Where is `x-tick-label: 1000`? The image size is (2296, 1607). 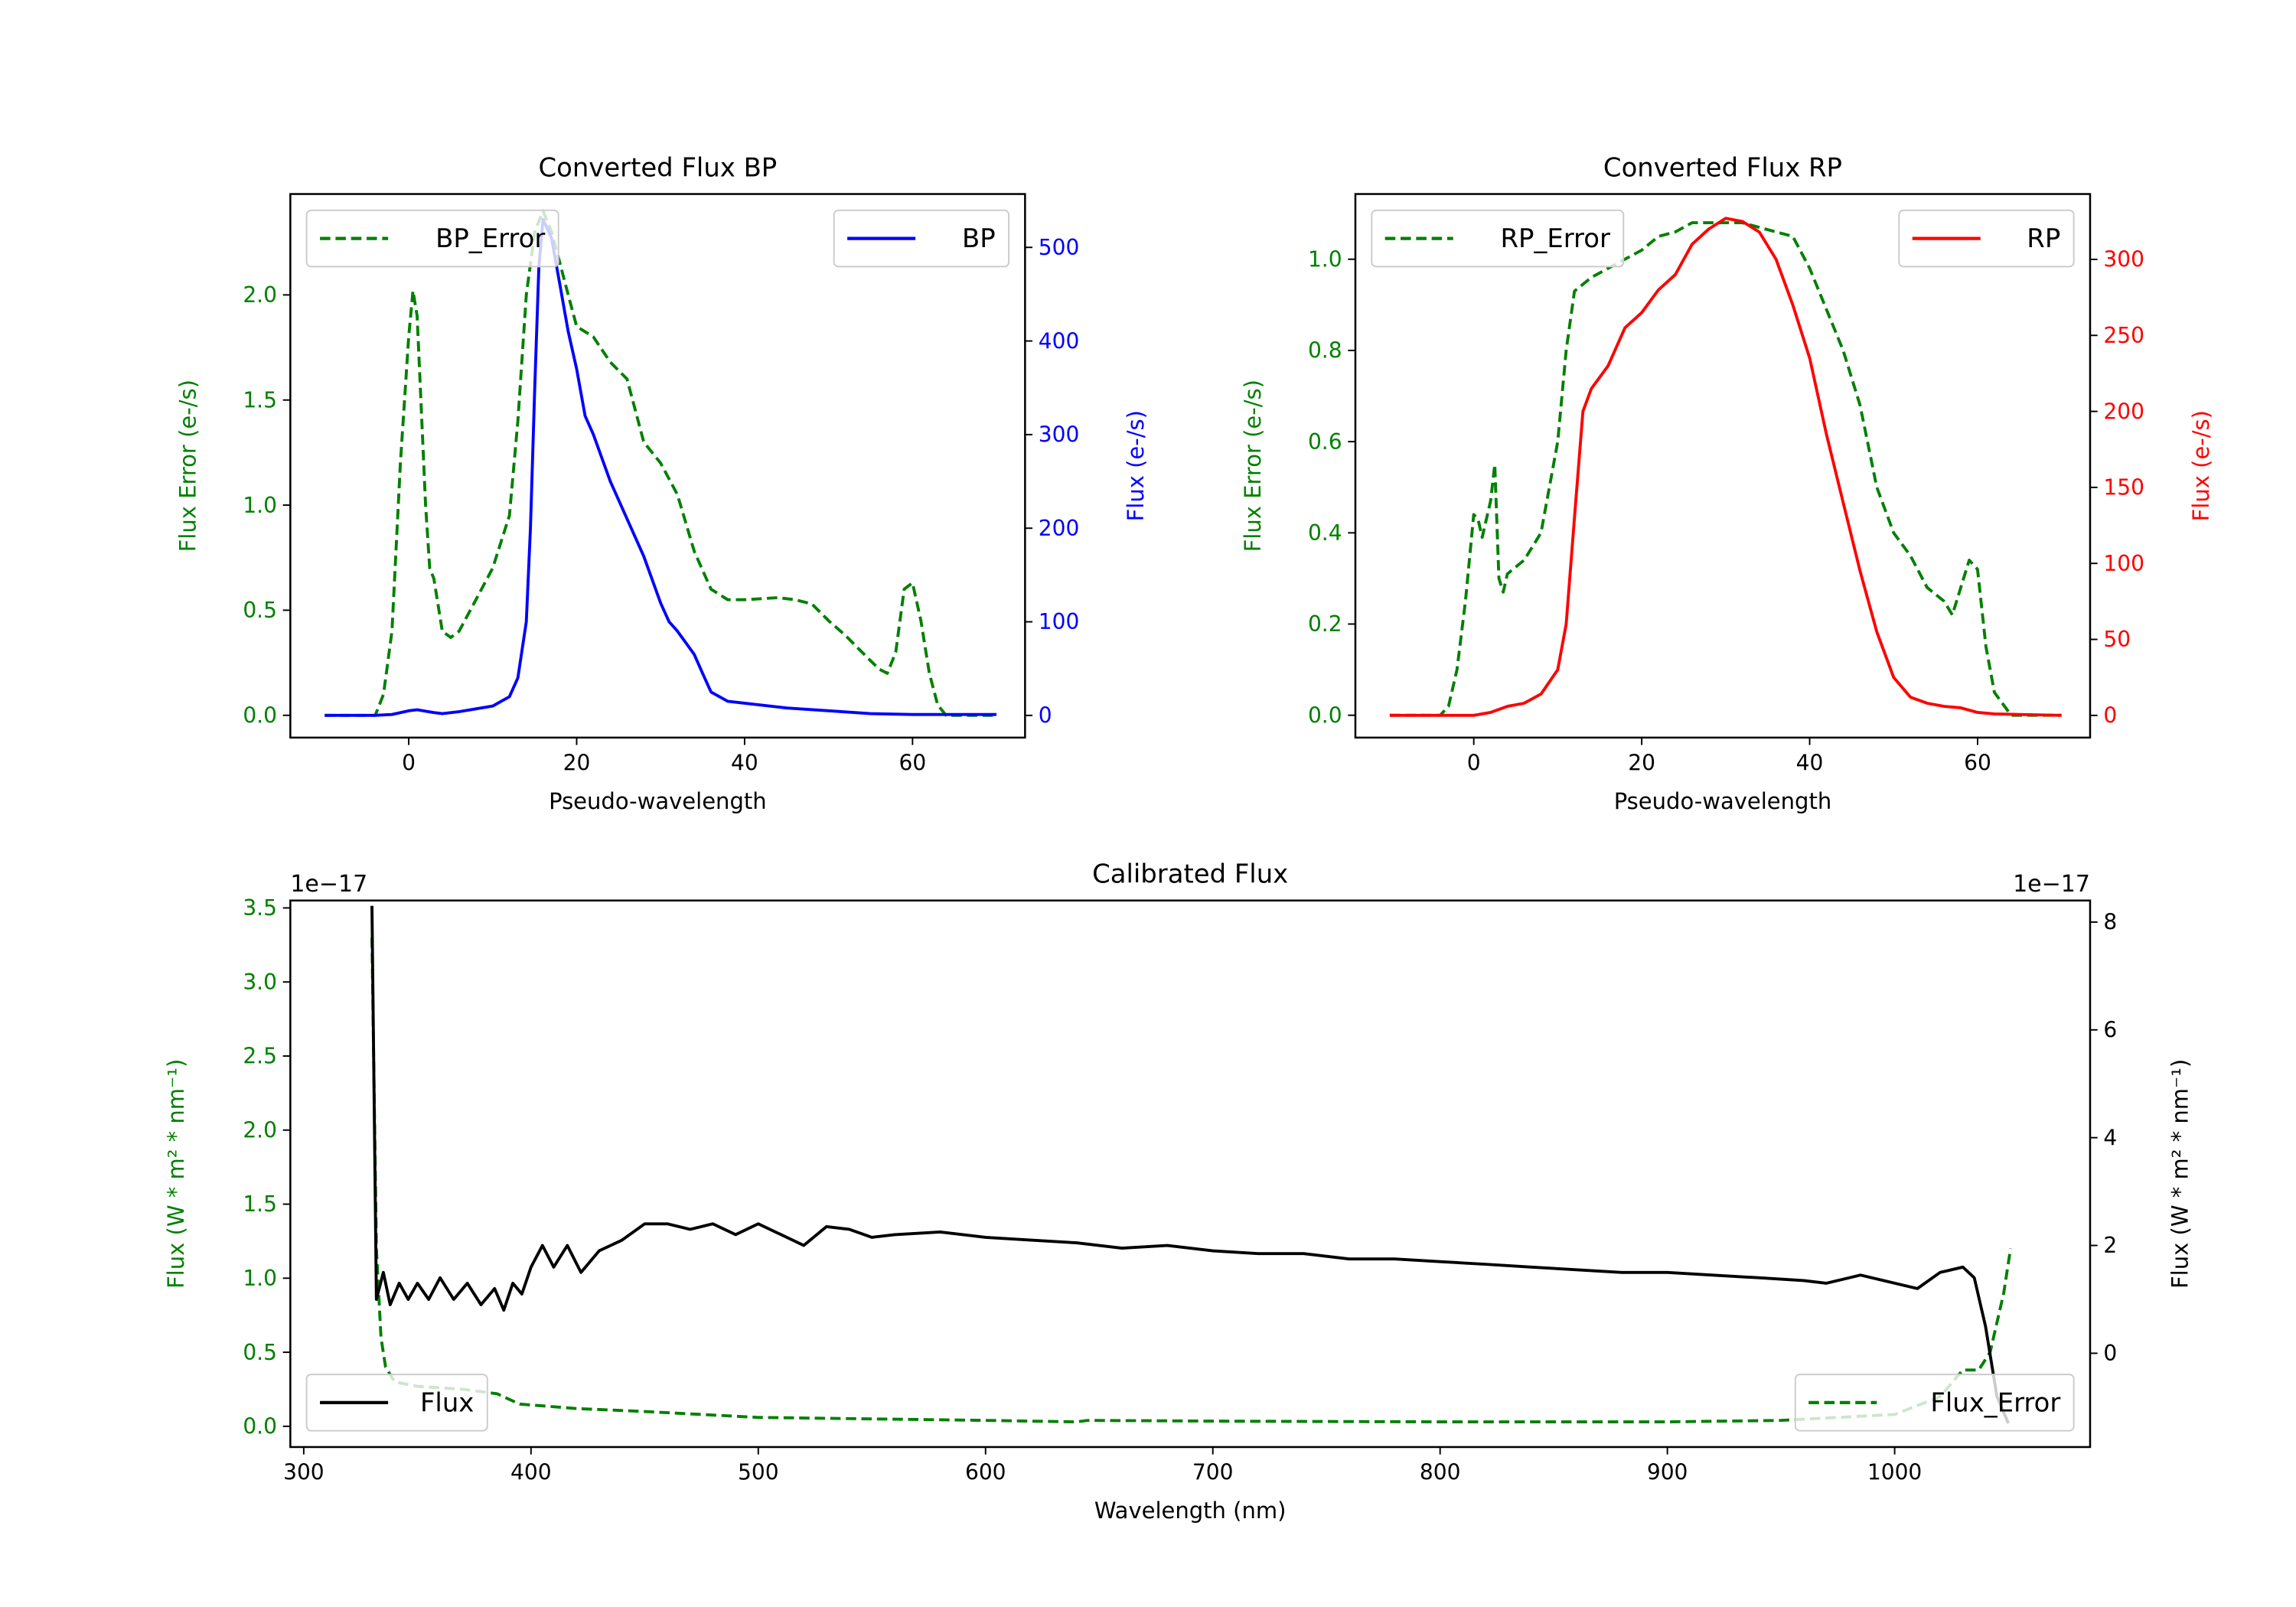
x-tick-label: 1000 is located at coordinates (1894, 1473).